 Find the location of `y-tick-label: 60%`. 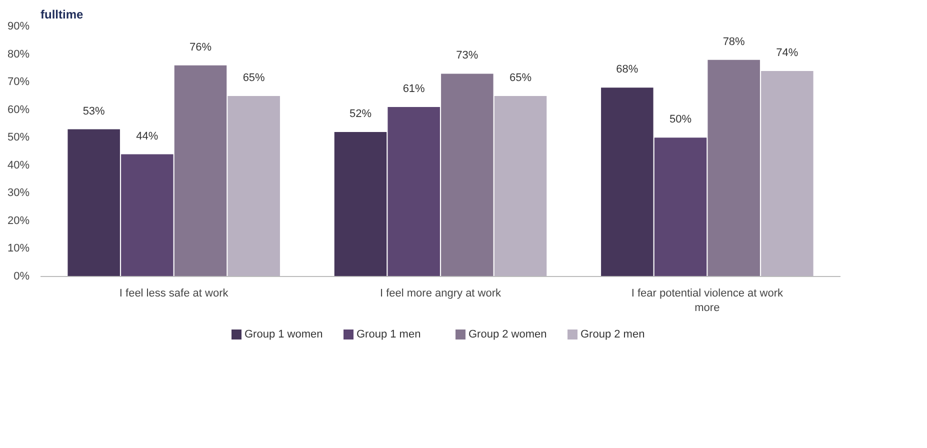

y-tick-label: 60% is located at coordinates (18, 110).